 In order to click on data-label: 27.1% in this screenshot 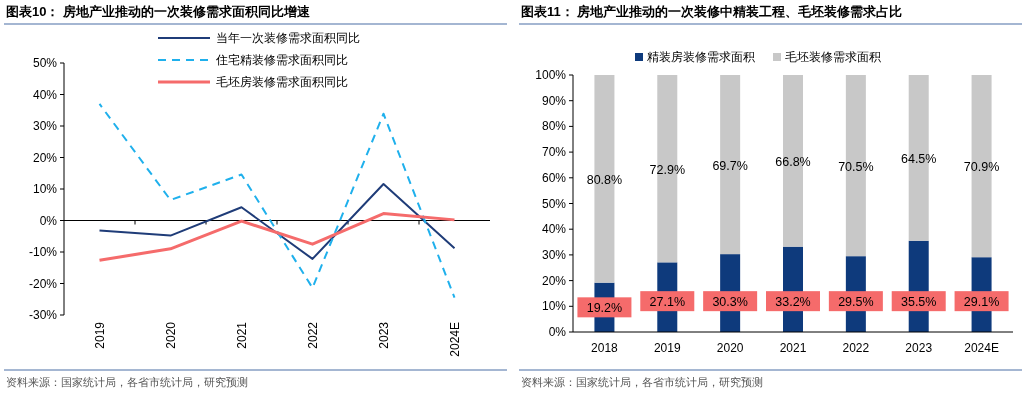, I will do `click(667, 302)`.